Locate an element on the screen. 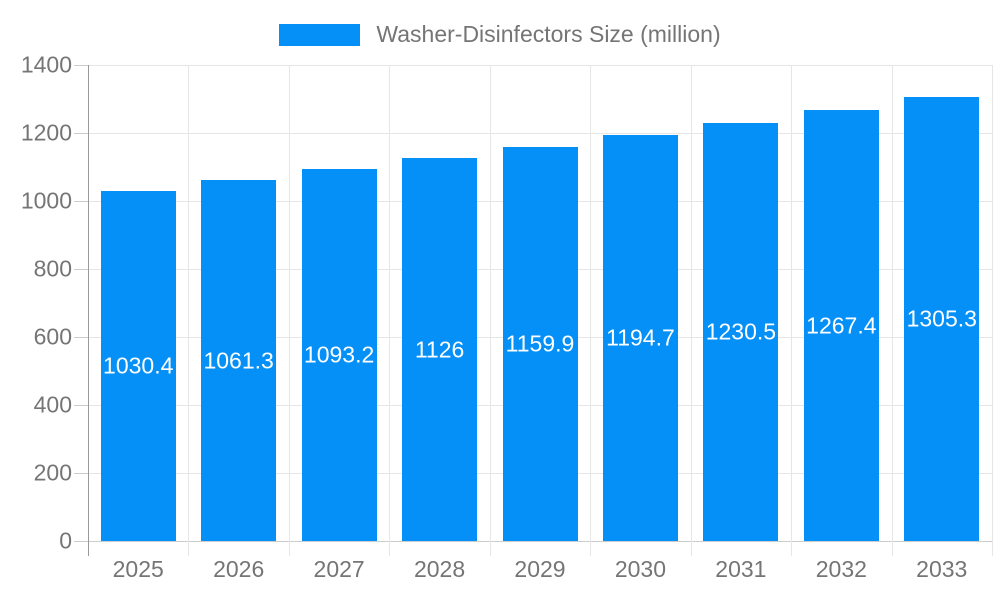 Image resolution: width=1000 pixels, height=600 pixels. x-axis-tick-label: 2025 is located at coordinates (138, 569).